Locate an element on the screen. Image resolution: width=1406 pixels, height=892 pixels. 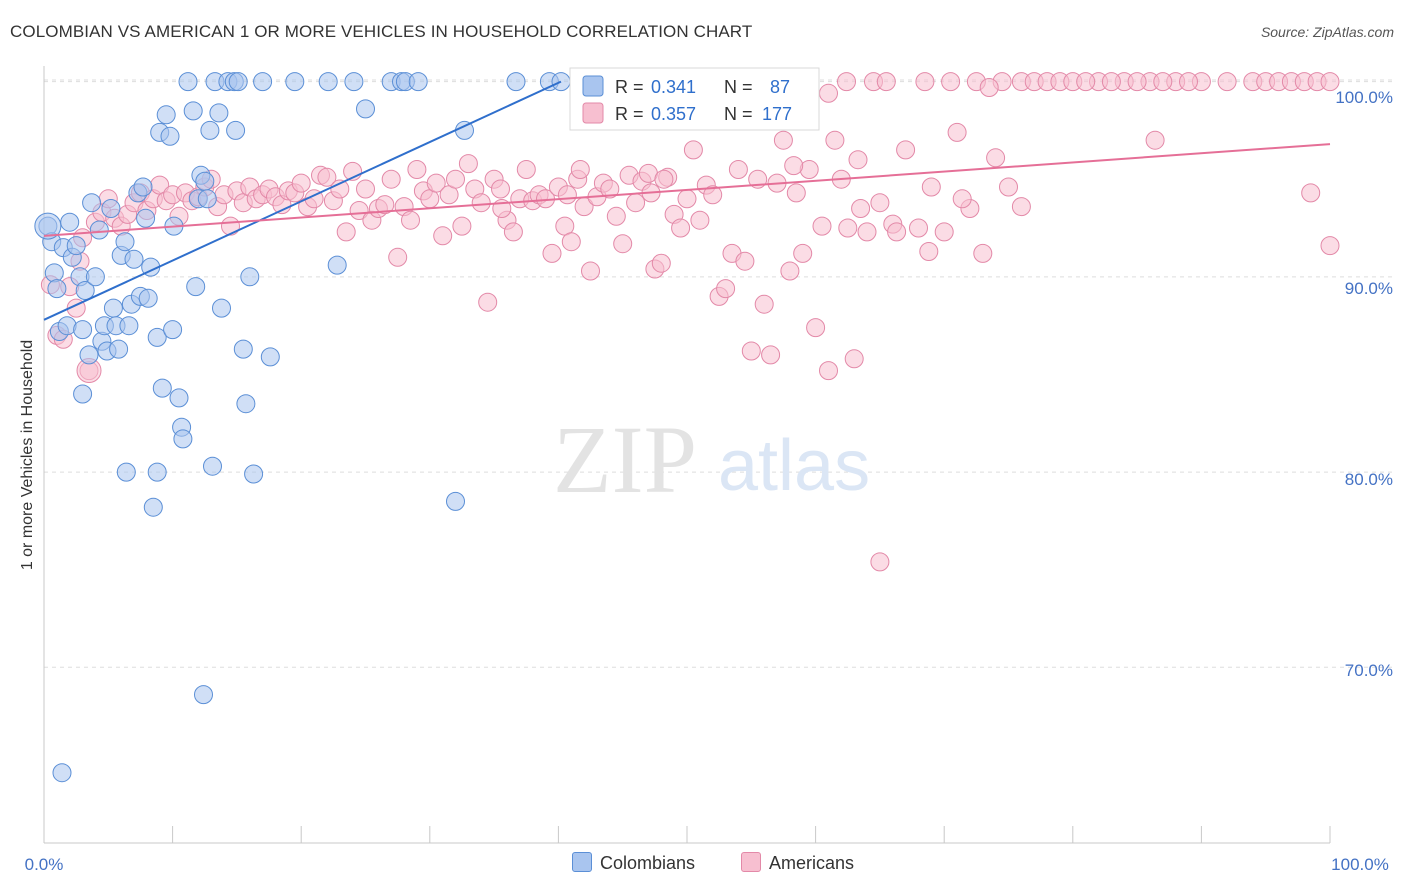
legend-r-value: 0.341 is located at coordinates (673, 87).